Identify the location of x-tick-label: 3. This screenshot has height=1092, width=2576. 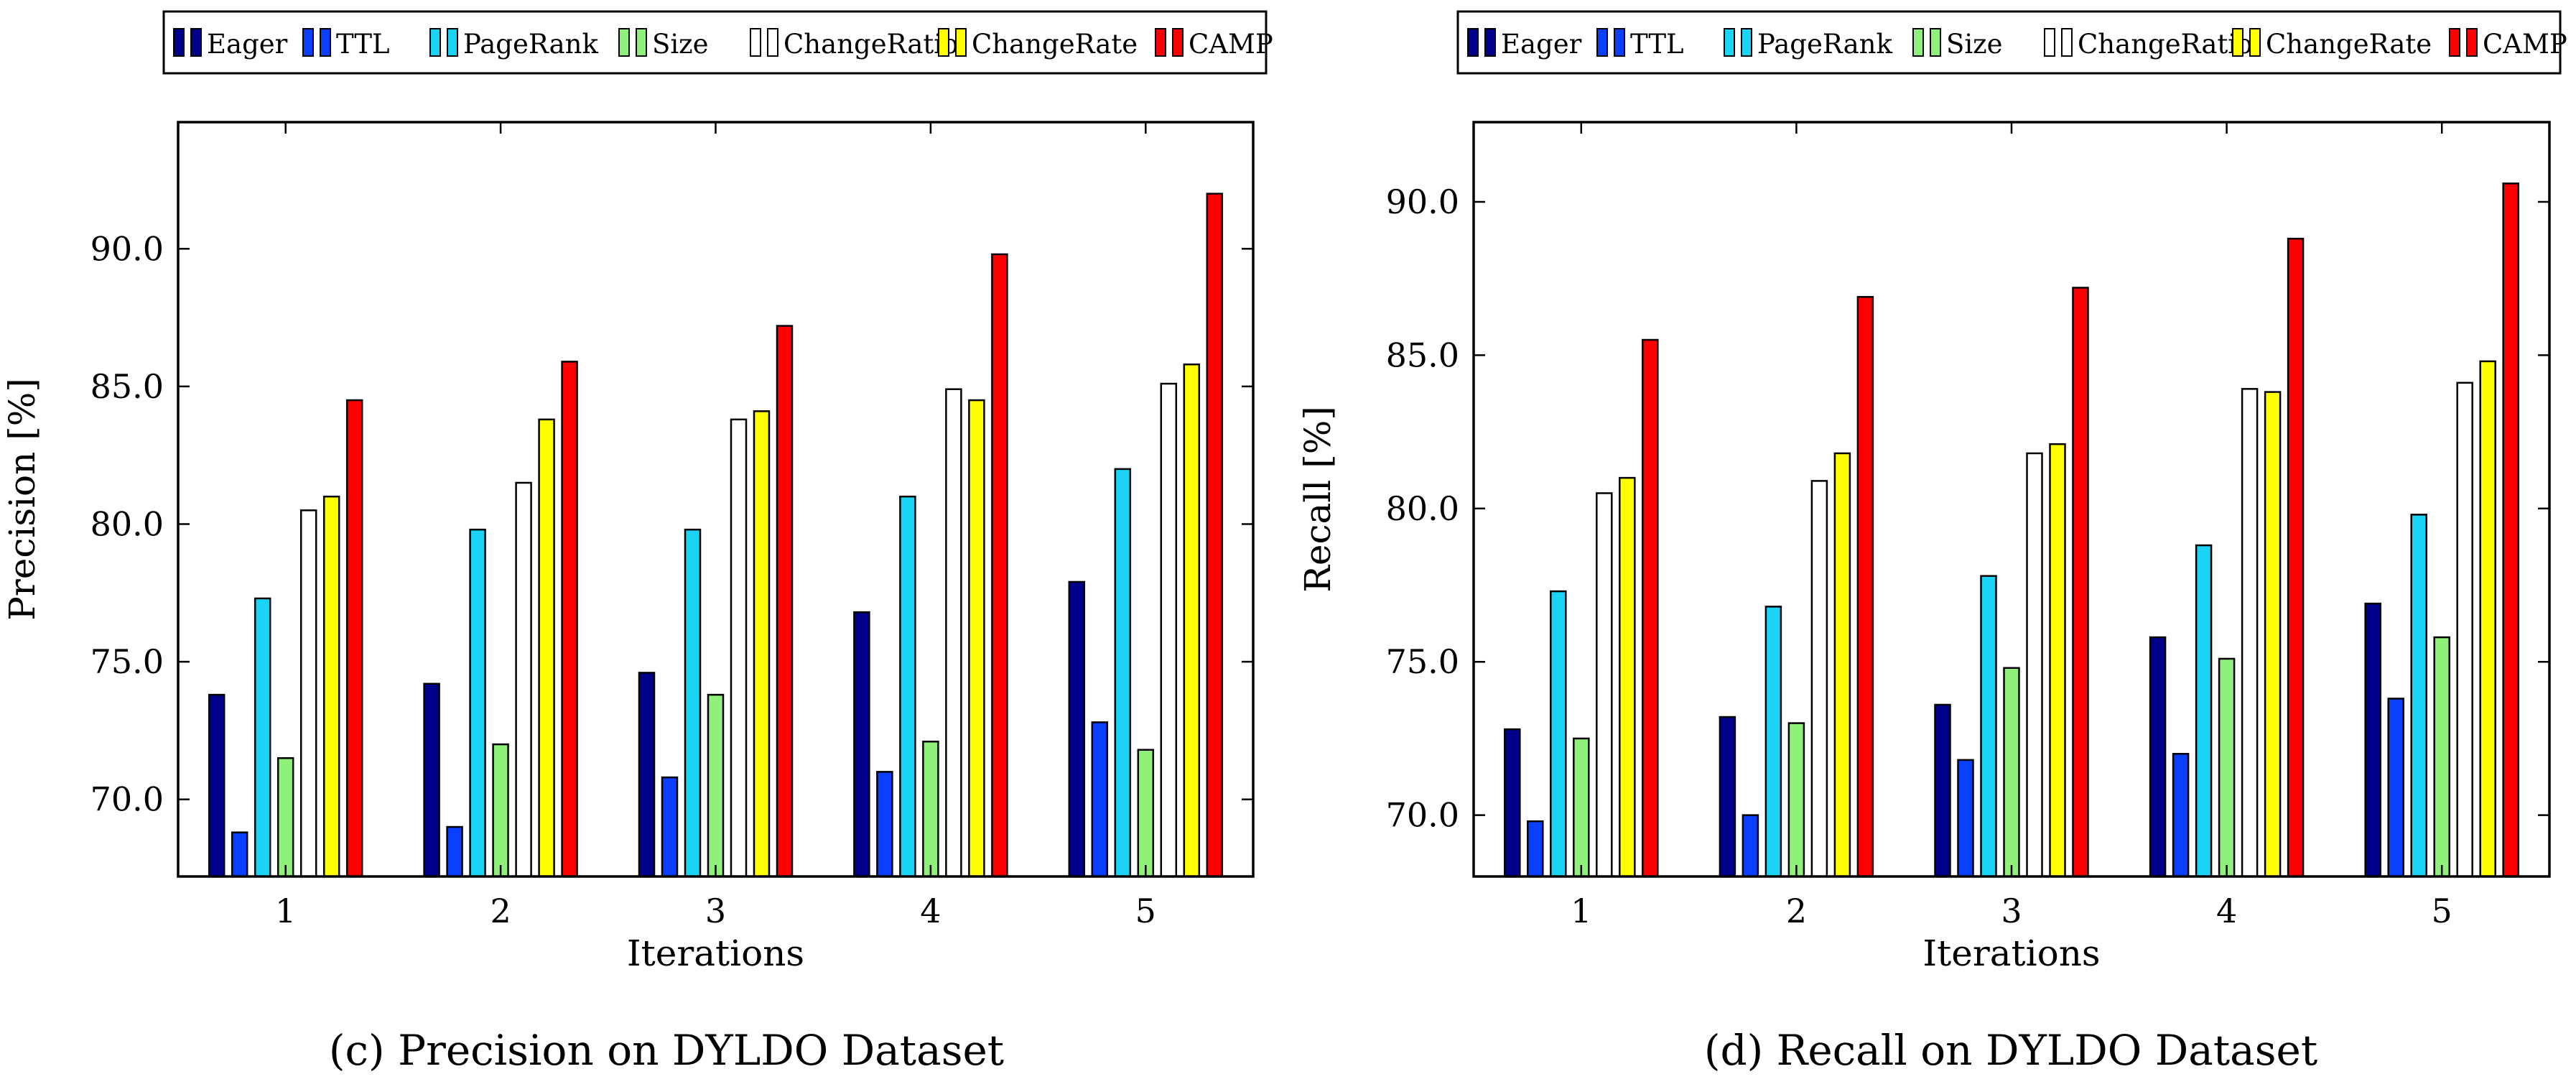
(715, 911).